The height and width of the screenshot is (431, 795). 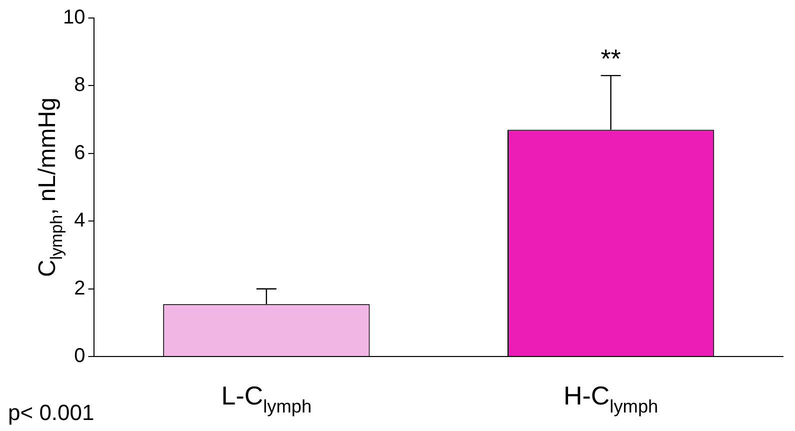 What do you see at coordinates (610, 59) in the screenshot?
I see `annotation: **` at bounding box center [610, 59].